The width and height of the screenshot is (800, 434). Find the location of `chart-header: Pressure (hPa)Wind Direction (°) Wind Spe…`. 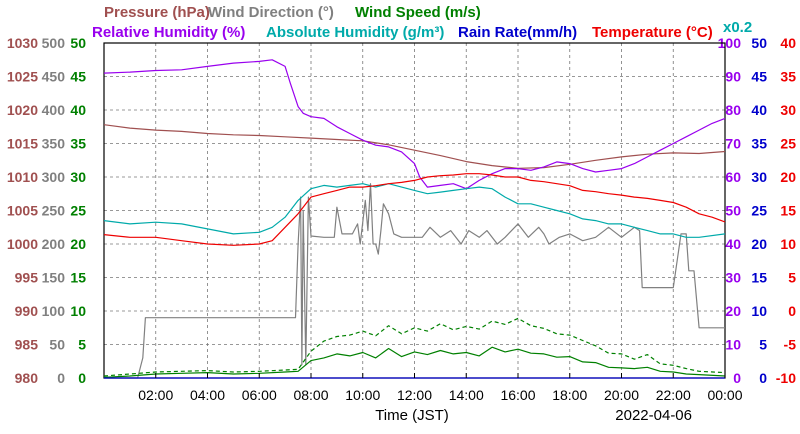

chart-header: Pressure (hPa)Wind Direction (°) Wind Spe… is located at coordinates (422, 22).